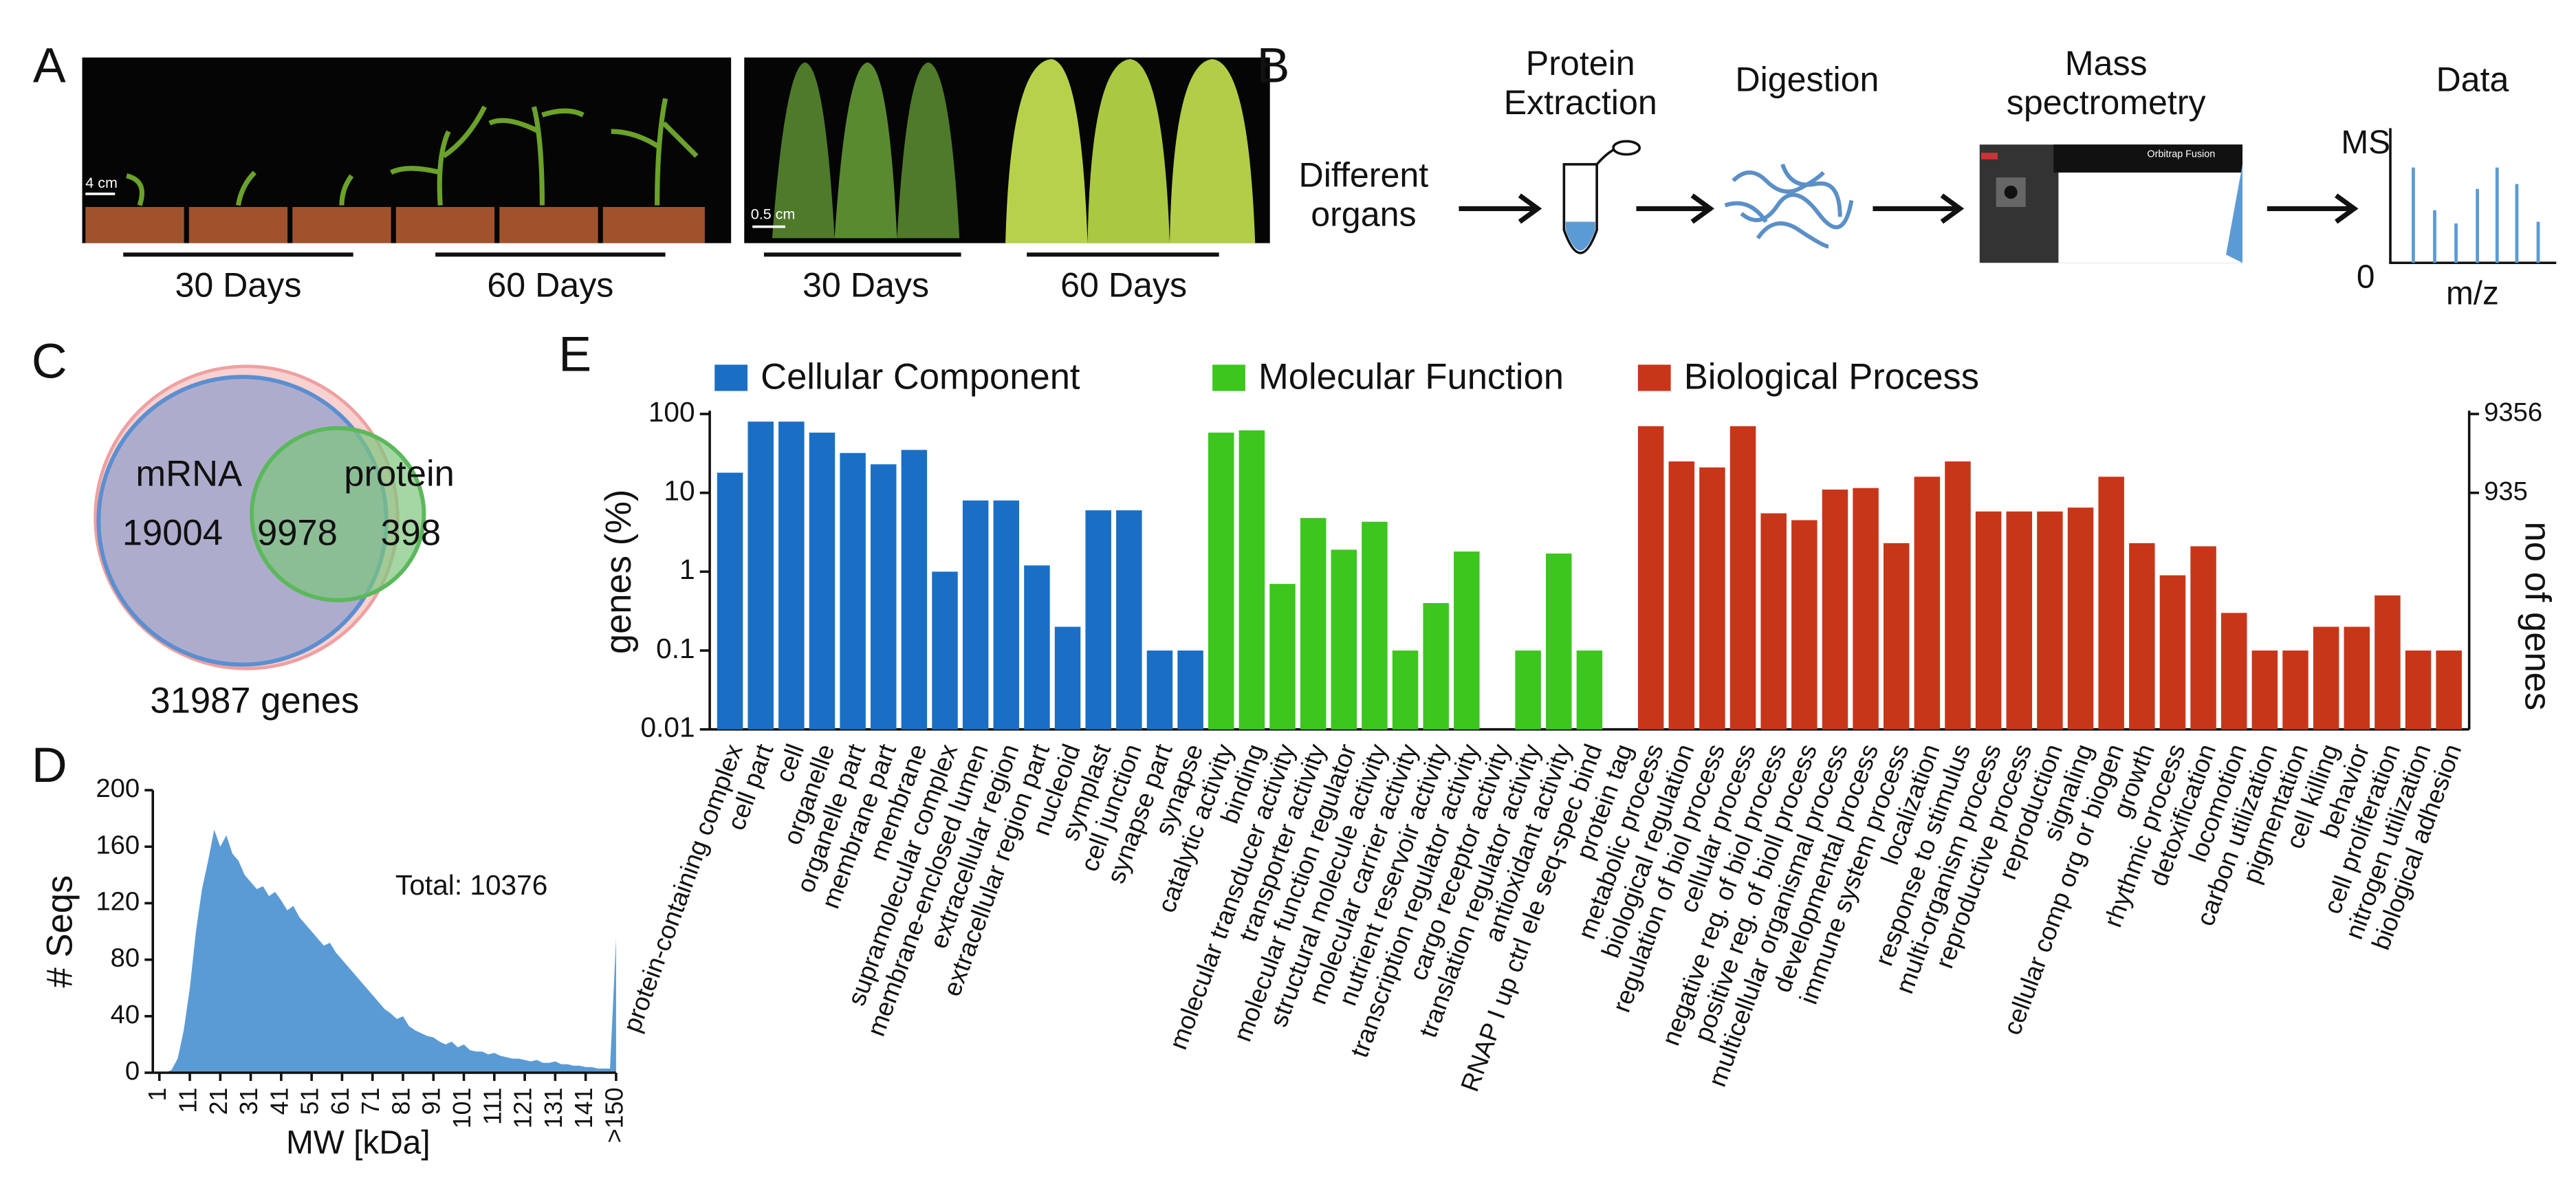 Image resolution: width=2576 pixels, height=1191 pixels. I want to click on ms-x-label: m/z, so click(2472, 294).